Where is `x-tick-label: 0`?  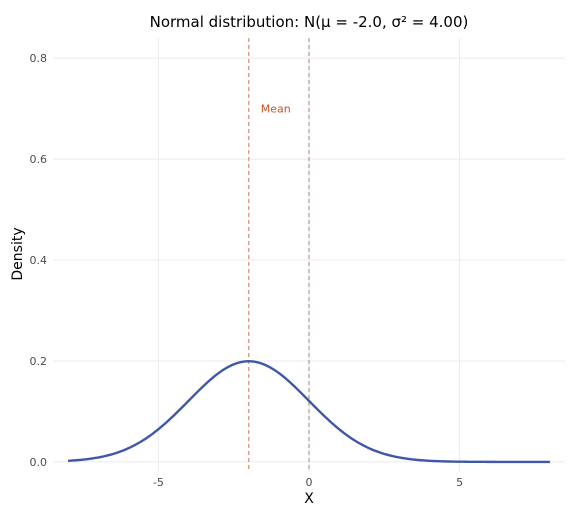
x-tick-label: 0 is located at coordinates (309, 482).